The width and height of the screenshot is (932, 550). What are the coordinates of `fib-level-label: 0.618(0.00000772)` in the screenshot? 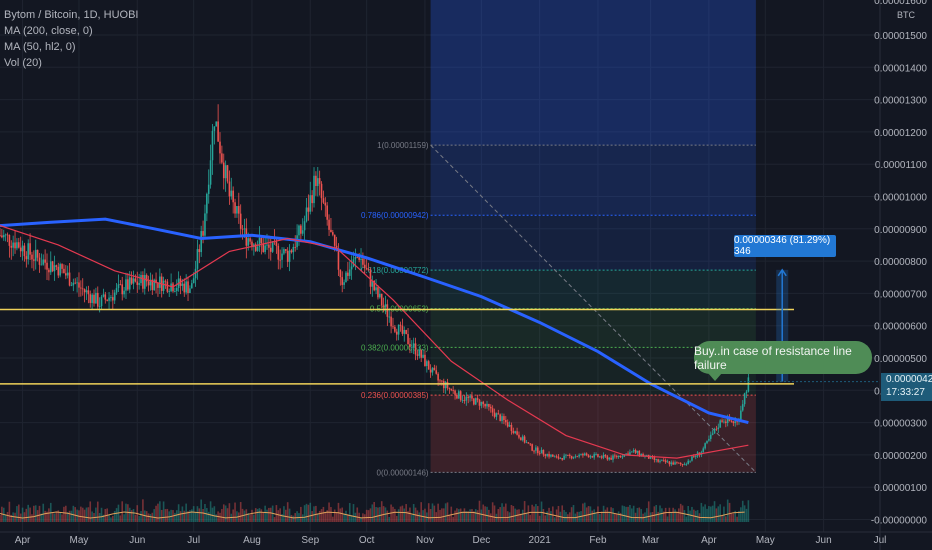 It's located at (395, 270).